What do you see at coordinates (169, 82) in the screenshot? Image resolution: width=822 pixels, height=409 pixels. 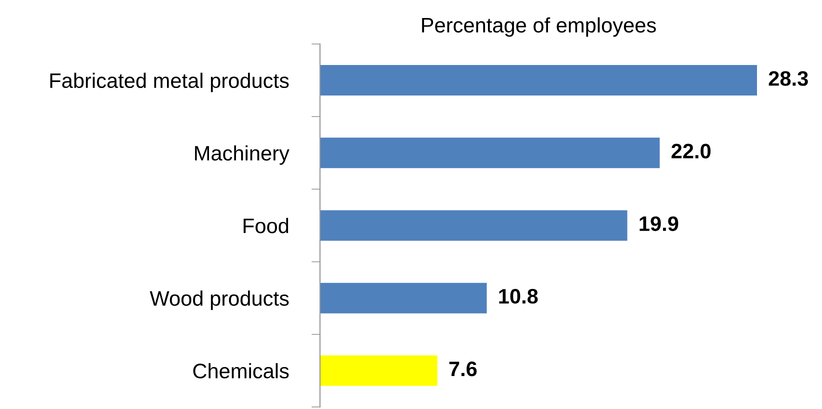 I see `y-tick-label: Fabricated metal products` at bounding box center [169, 82].